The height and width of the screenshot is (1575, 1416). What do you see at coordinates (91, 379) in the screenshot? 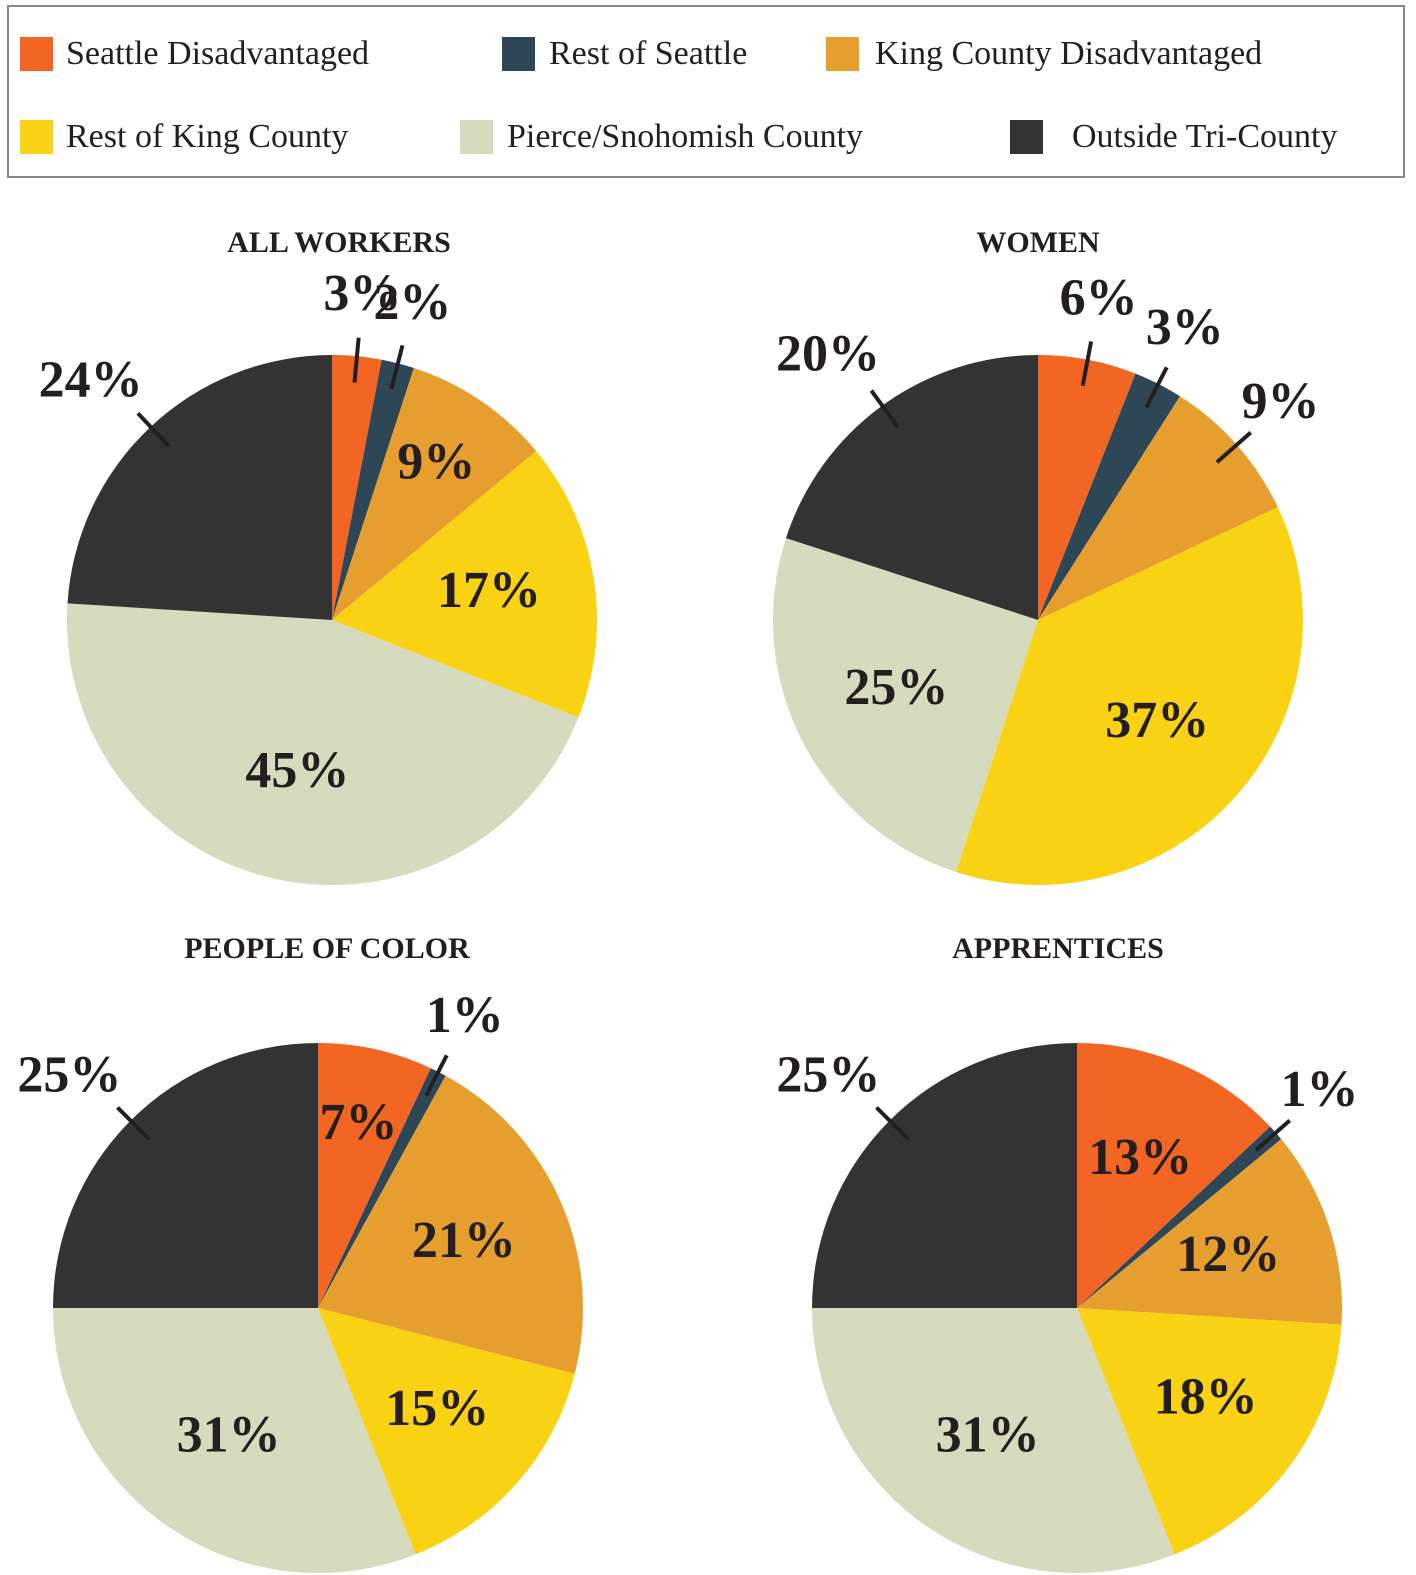
I see `data-label: 24%` at bounding box center [91, 379].